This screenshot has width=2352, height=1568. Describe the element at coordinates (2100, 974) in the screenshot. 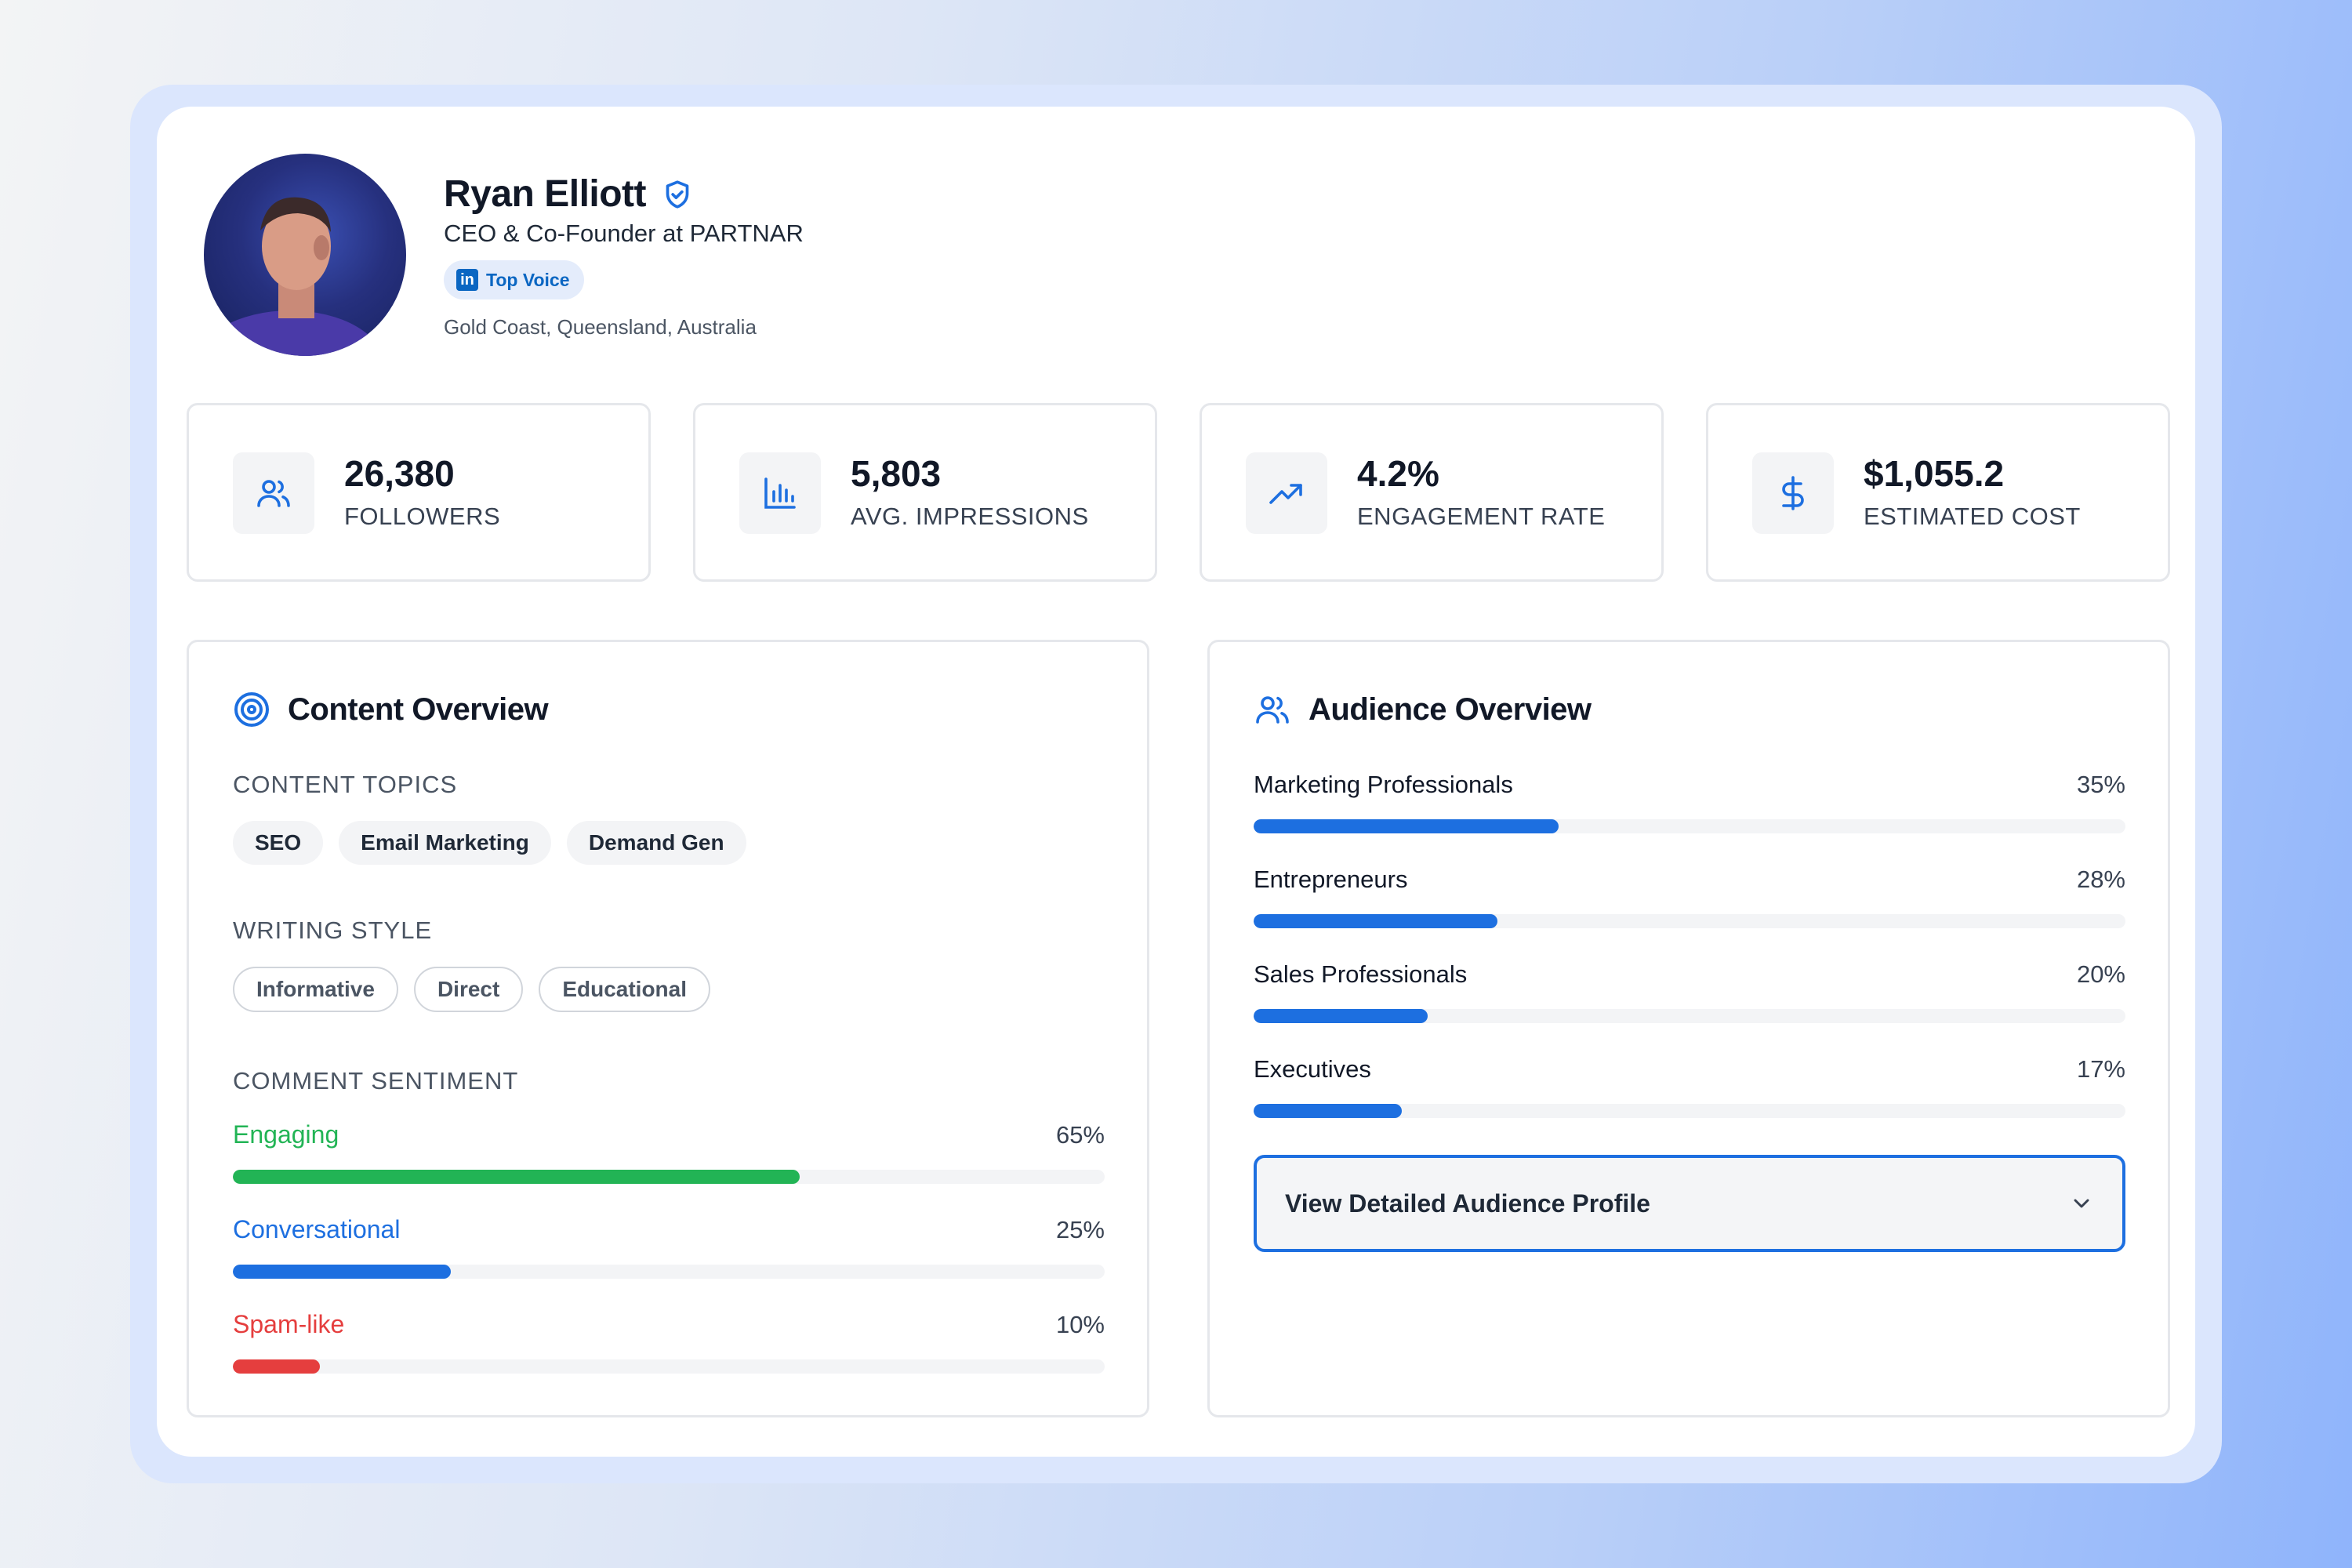

I see `audience-pct: 20%` at that location.